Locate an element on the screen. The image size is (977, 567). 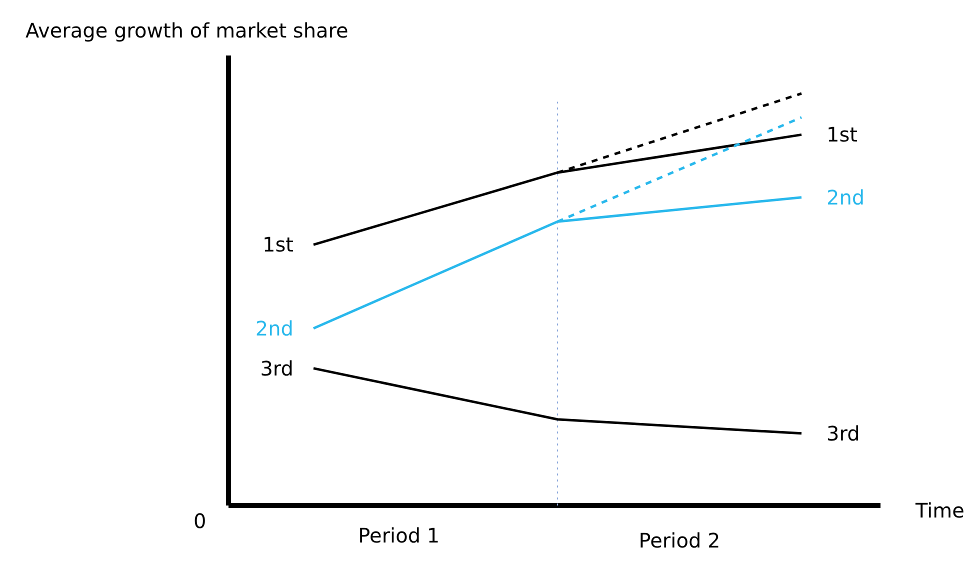
text: 1st is located at coordinates (842, 134).